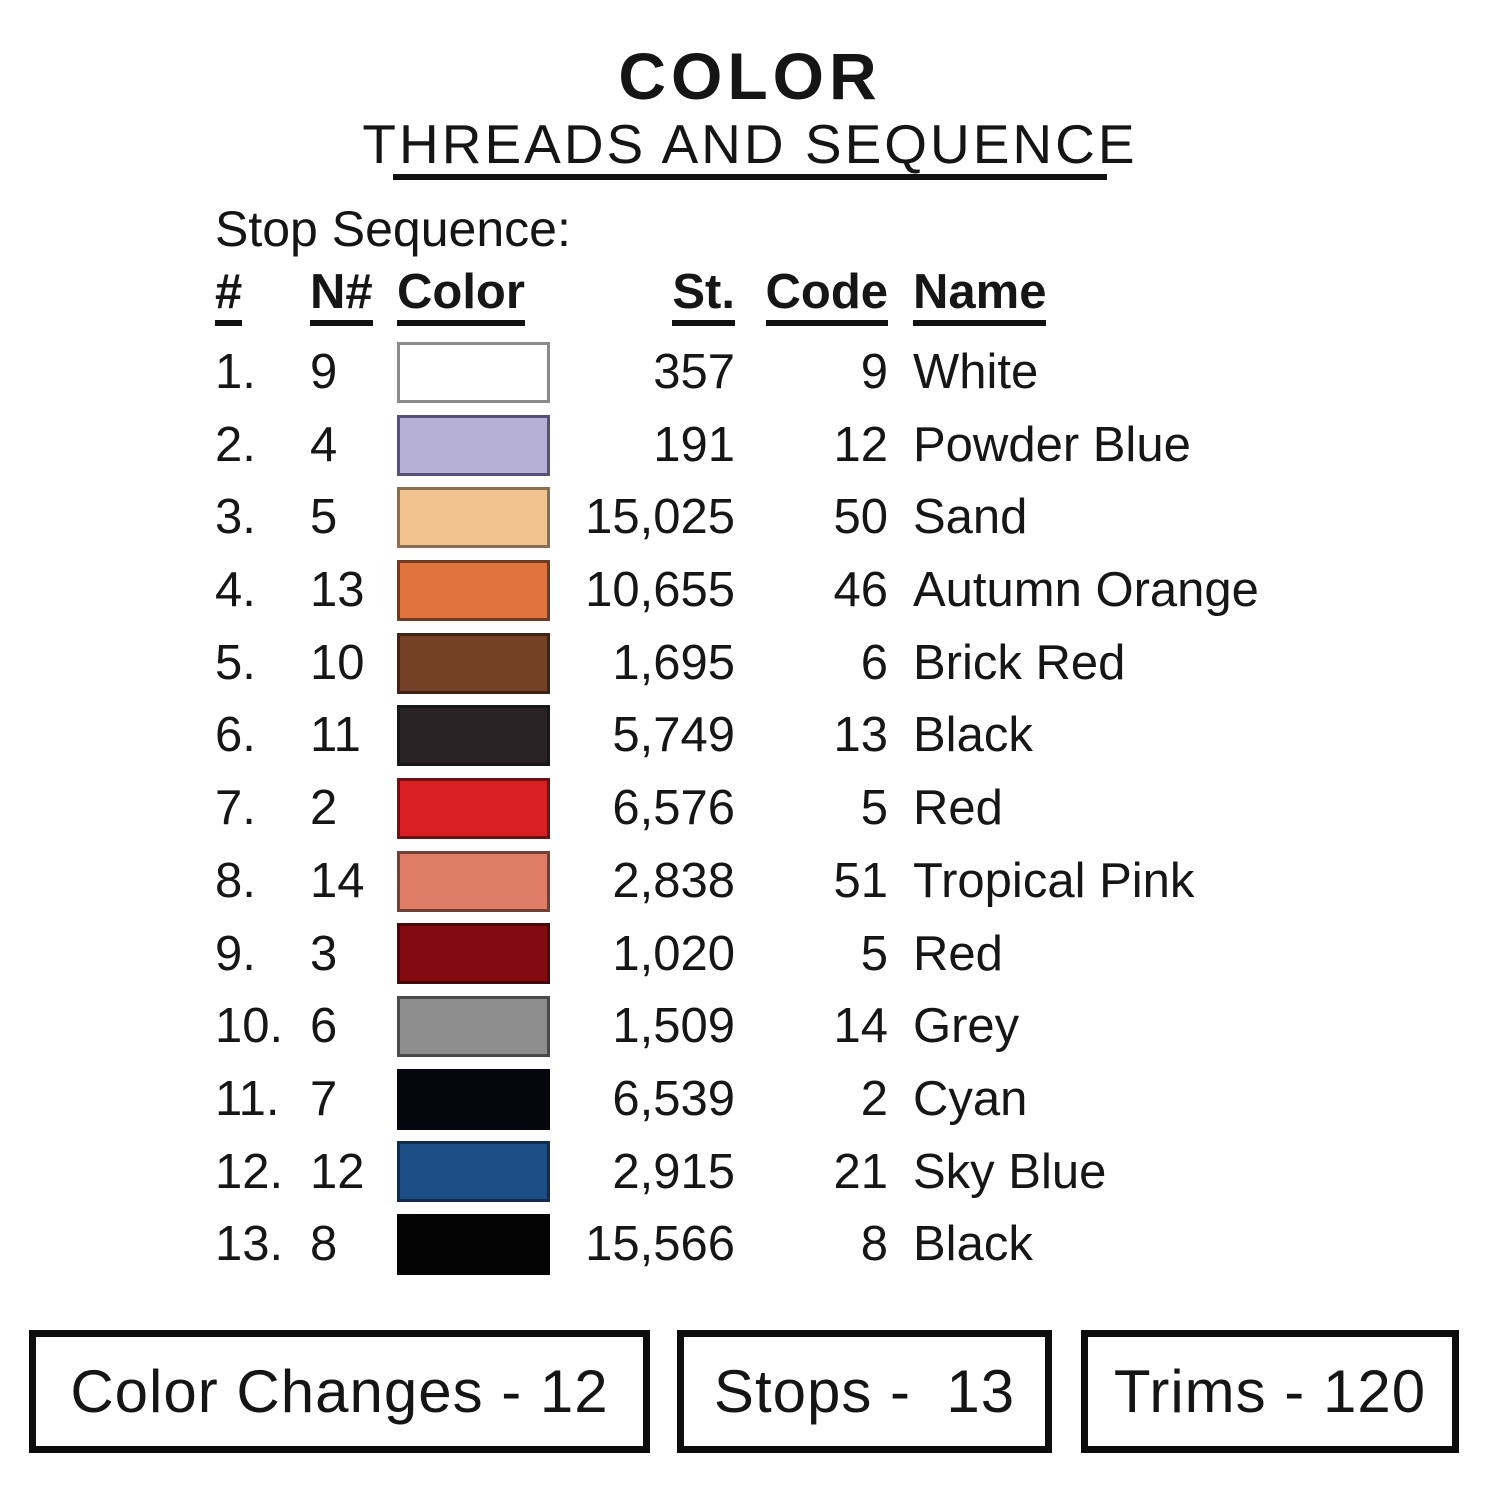 The image size is (1500, 1500). Describe the element at coordinates (973, 1244) in the screenshot. I see `color-name: Black` at that location.